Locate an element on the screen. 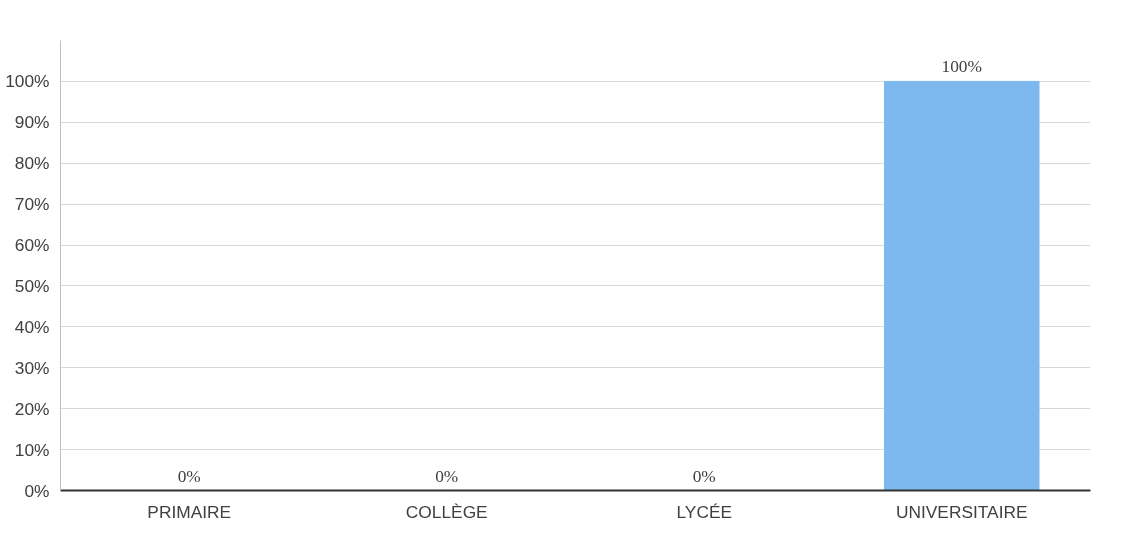 The width and height of the screenshot is (1139, 553). y-tick-label: 80% is located at coordinates (32, 163).